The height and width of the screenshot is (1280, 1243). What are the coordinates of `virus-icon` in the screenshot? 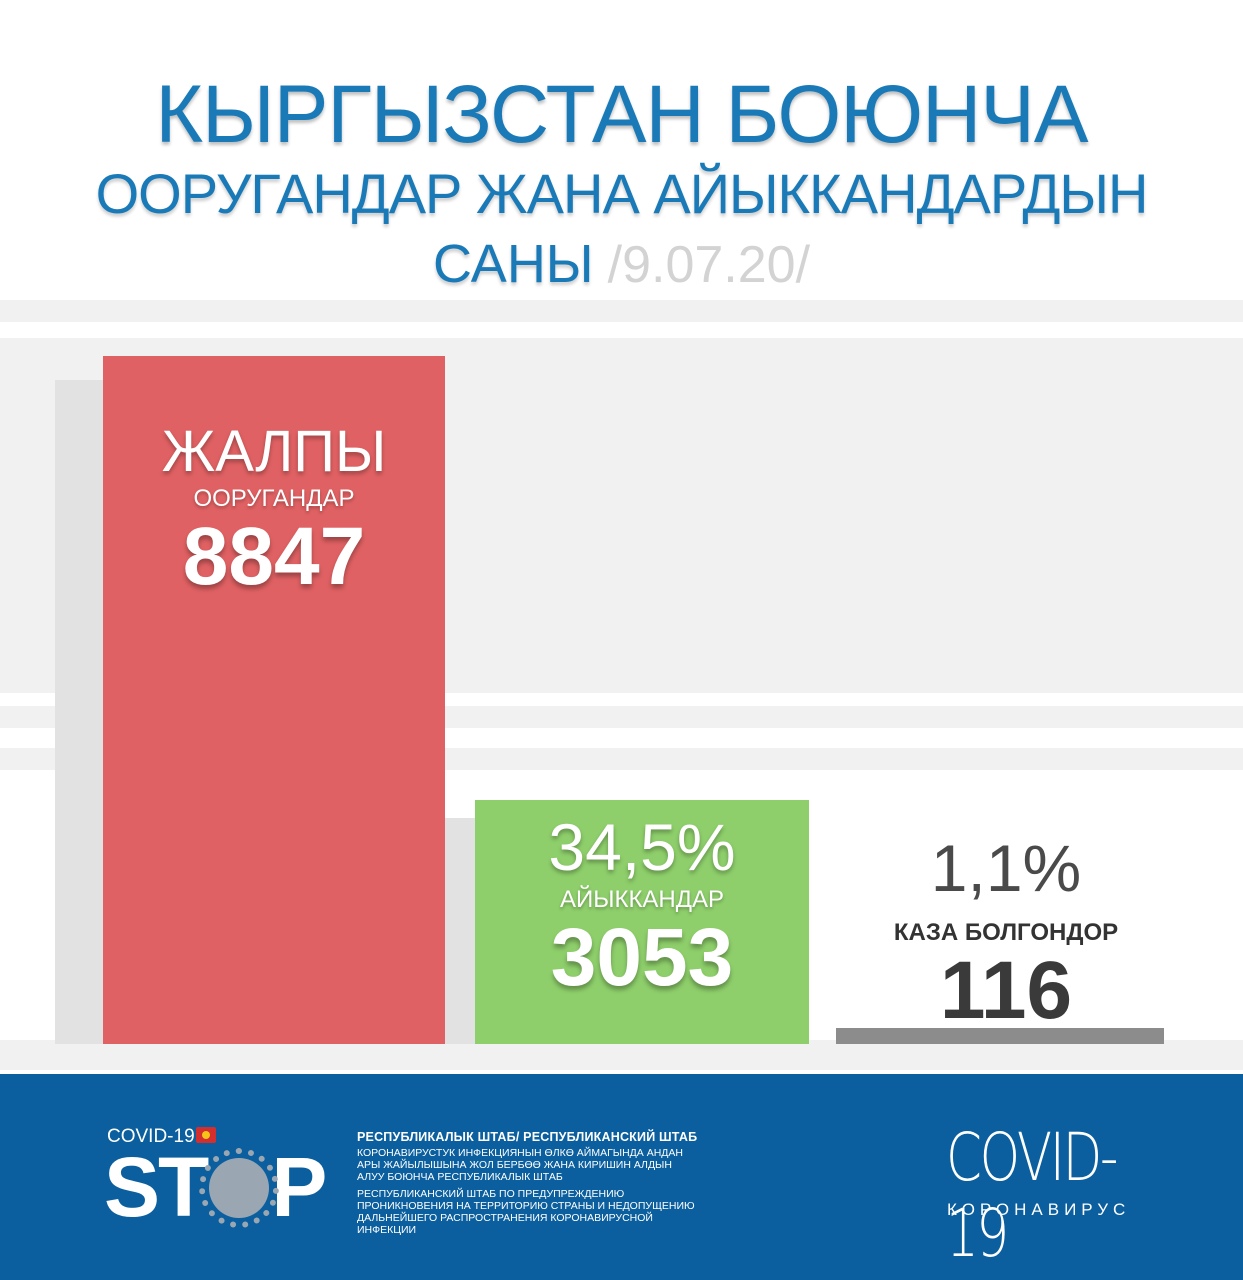 It's located at (239, 1188).